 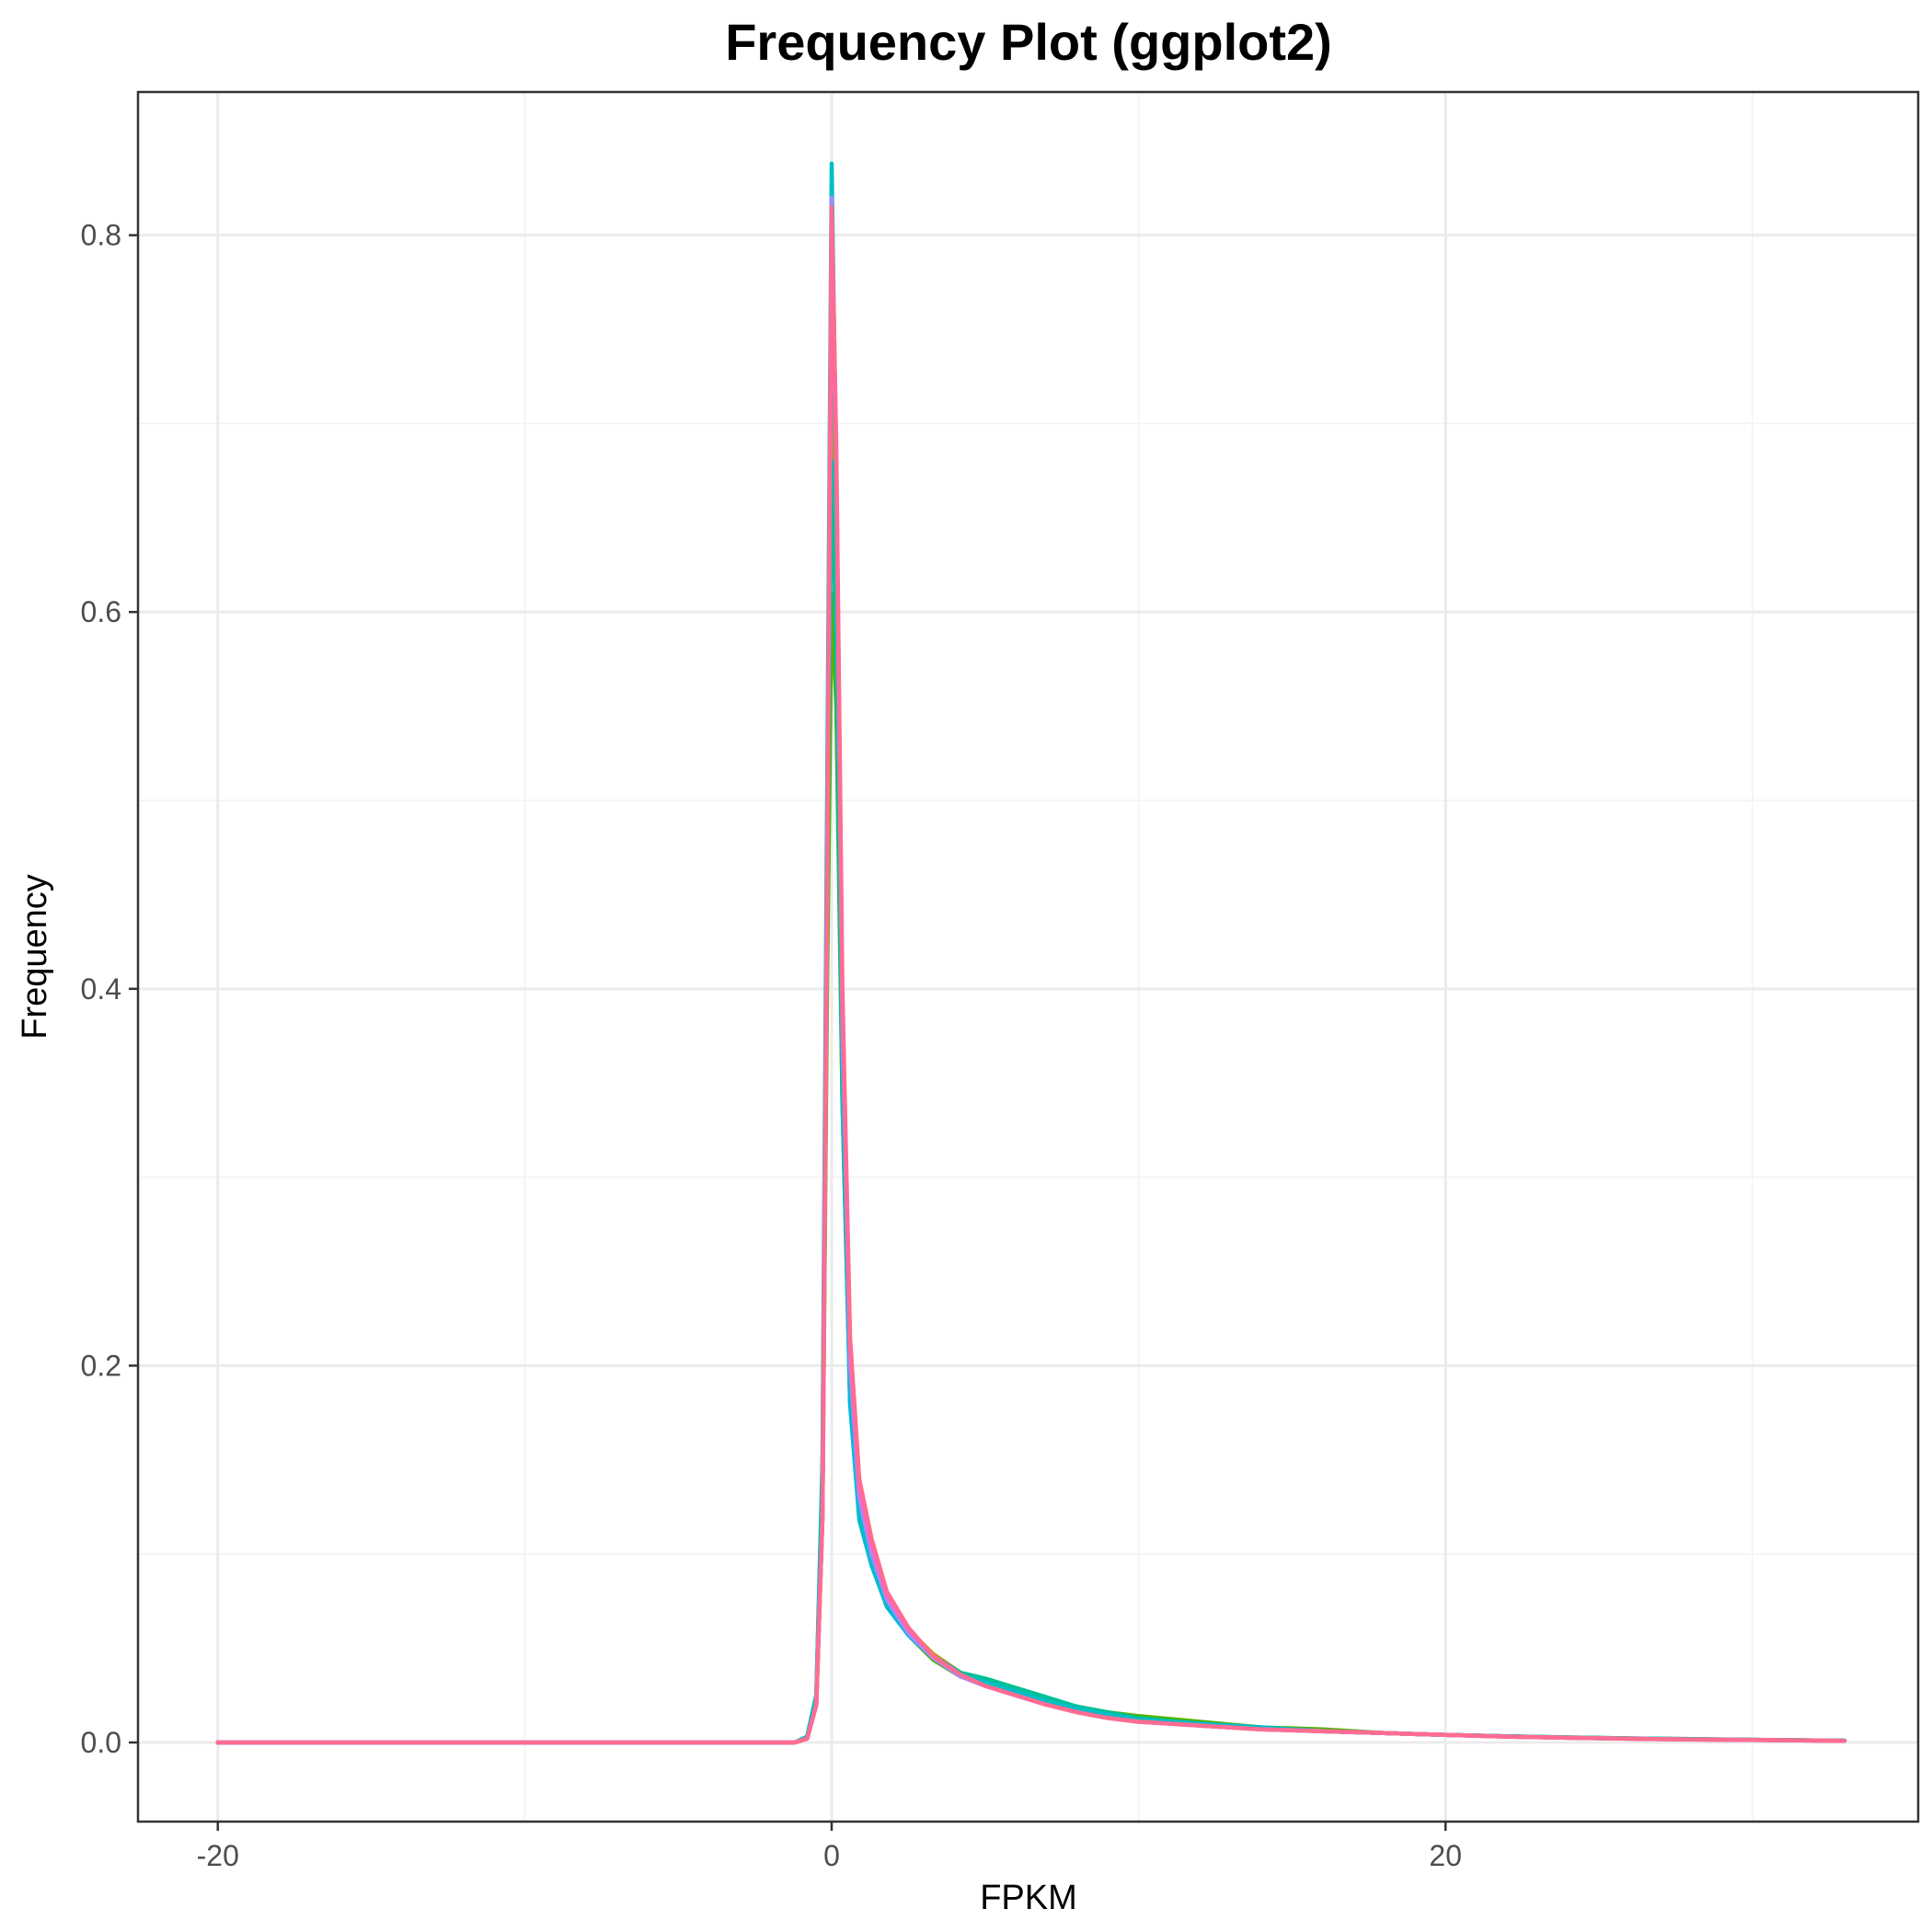 What do you see at coordinates (101, 1365) in the screenshot?
I see `y-tick-label-1: 0.2` at bounding box center [101, 1365].